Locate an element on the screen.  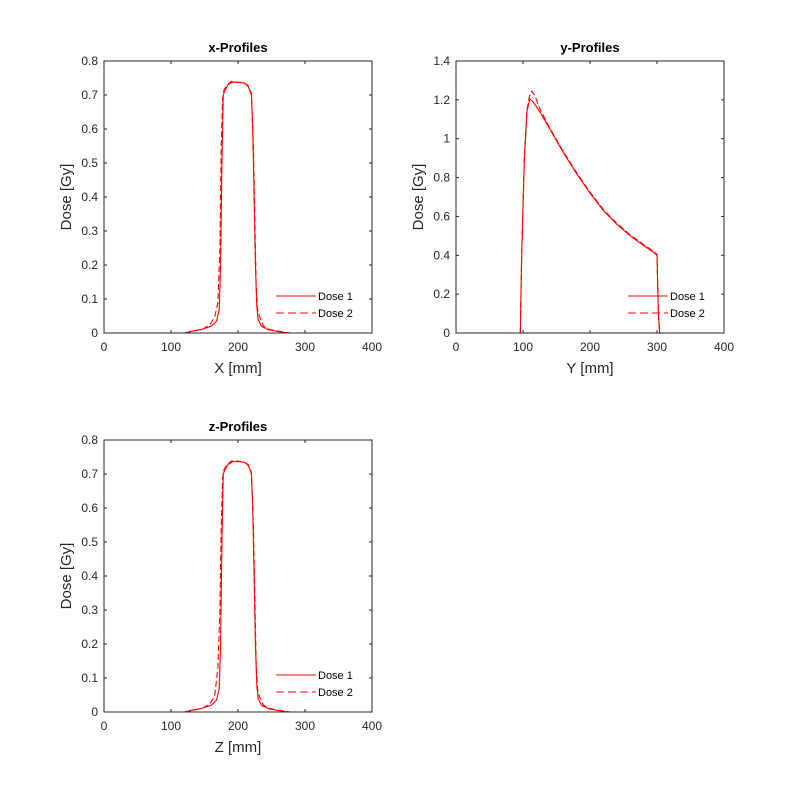
y-tick-label: 1.4 is located at coordinates (441, 61).